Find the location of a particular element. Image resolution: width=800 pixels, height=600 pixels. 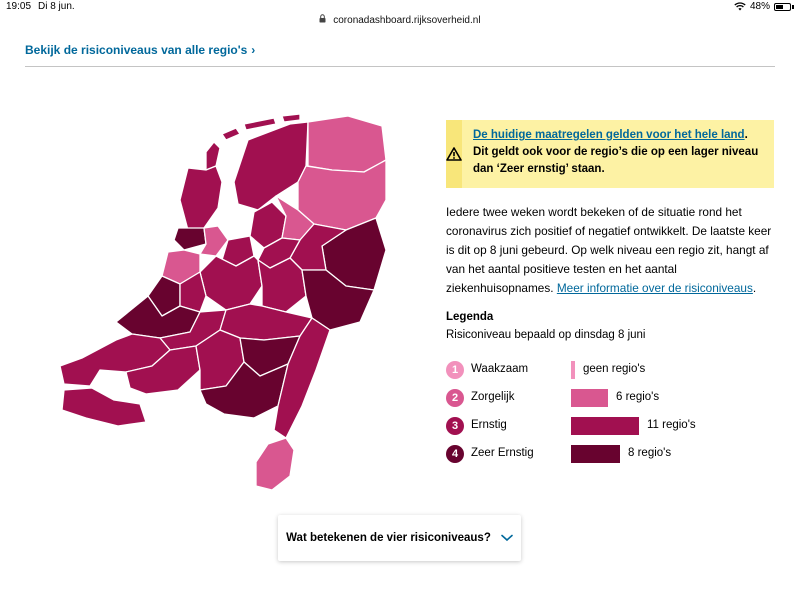

legend-row-level-2: 2 Zorgelijk 6 regio's is located at coordinates (616, 400).